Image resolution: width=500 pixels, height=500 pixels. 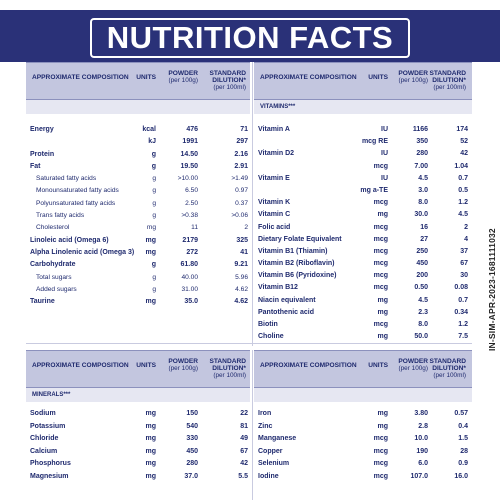 What do you see at coordinates (421, 337) in the screenshot?
I see `row-powder: 50.0` at bounding box center [421, 337].